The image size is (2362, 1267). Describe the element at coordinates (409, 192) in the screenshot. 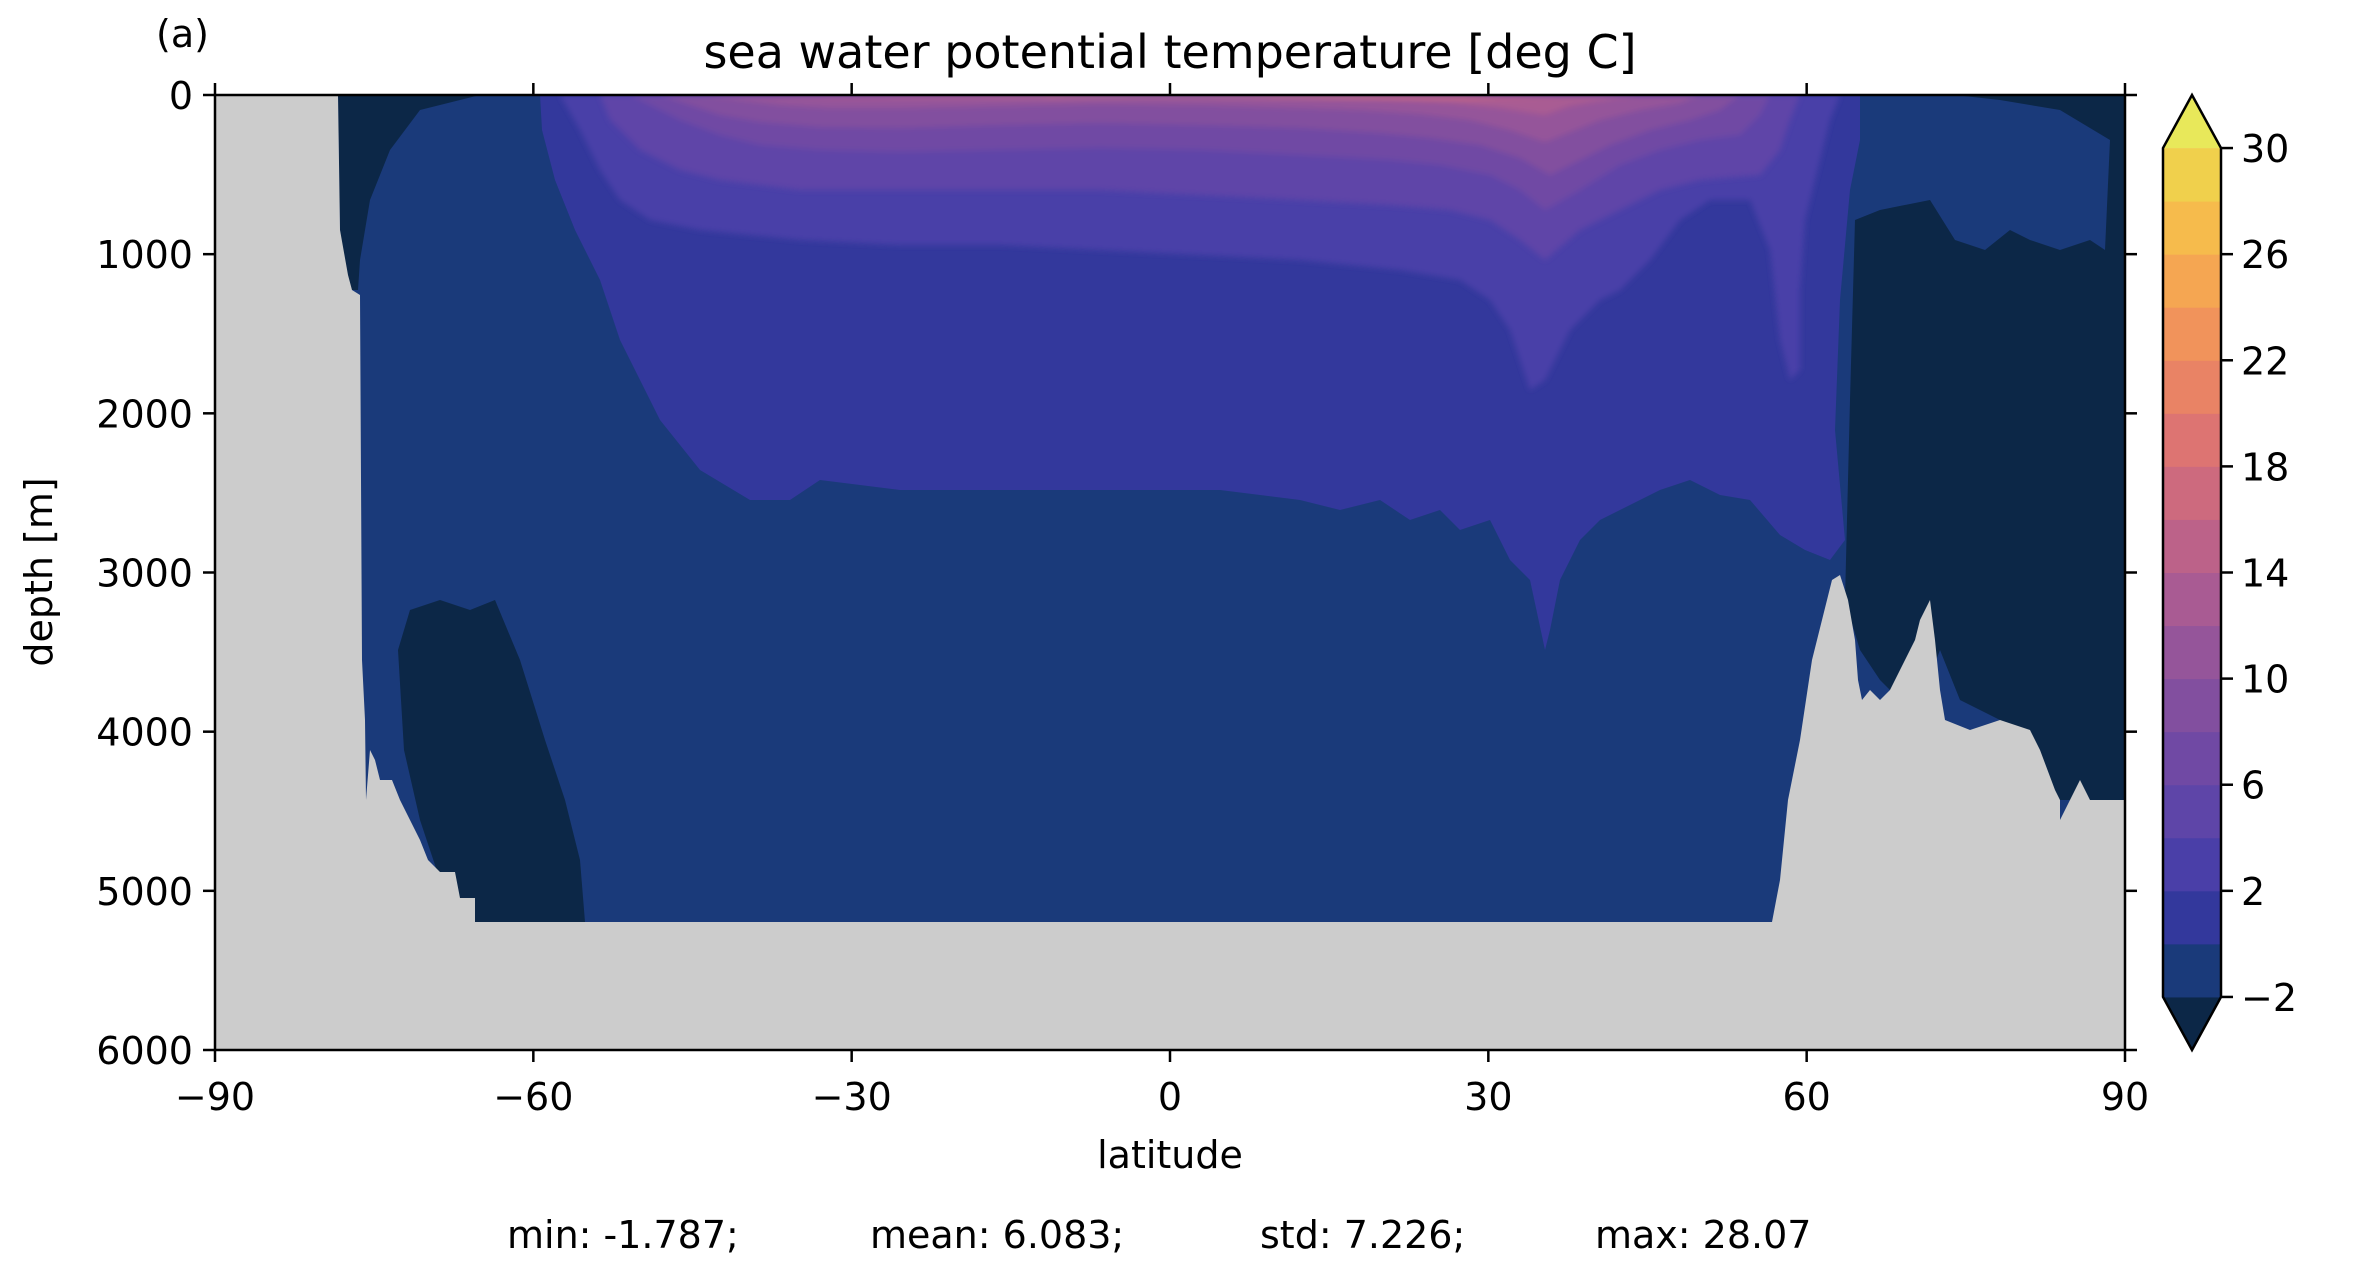

I see `contour-band-cold-antarctic` at that location.